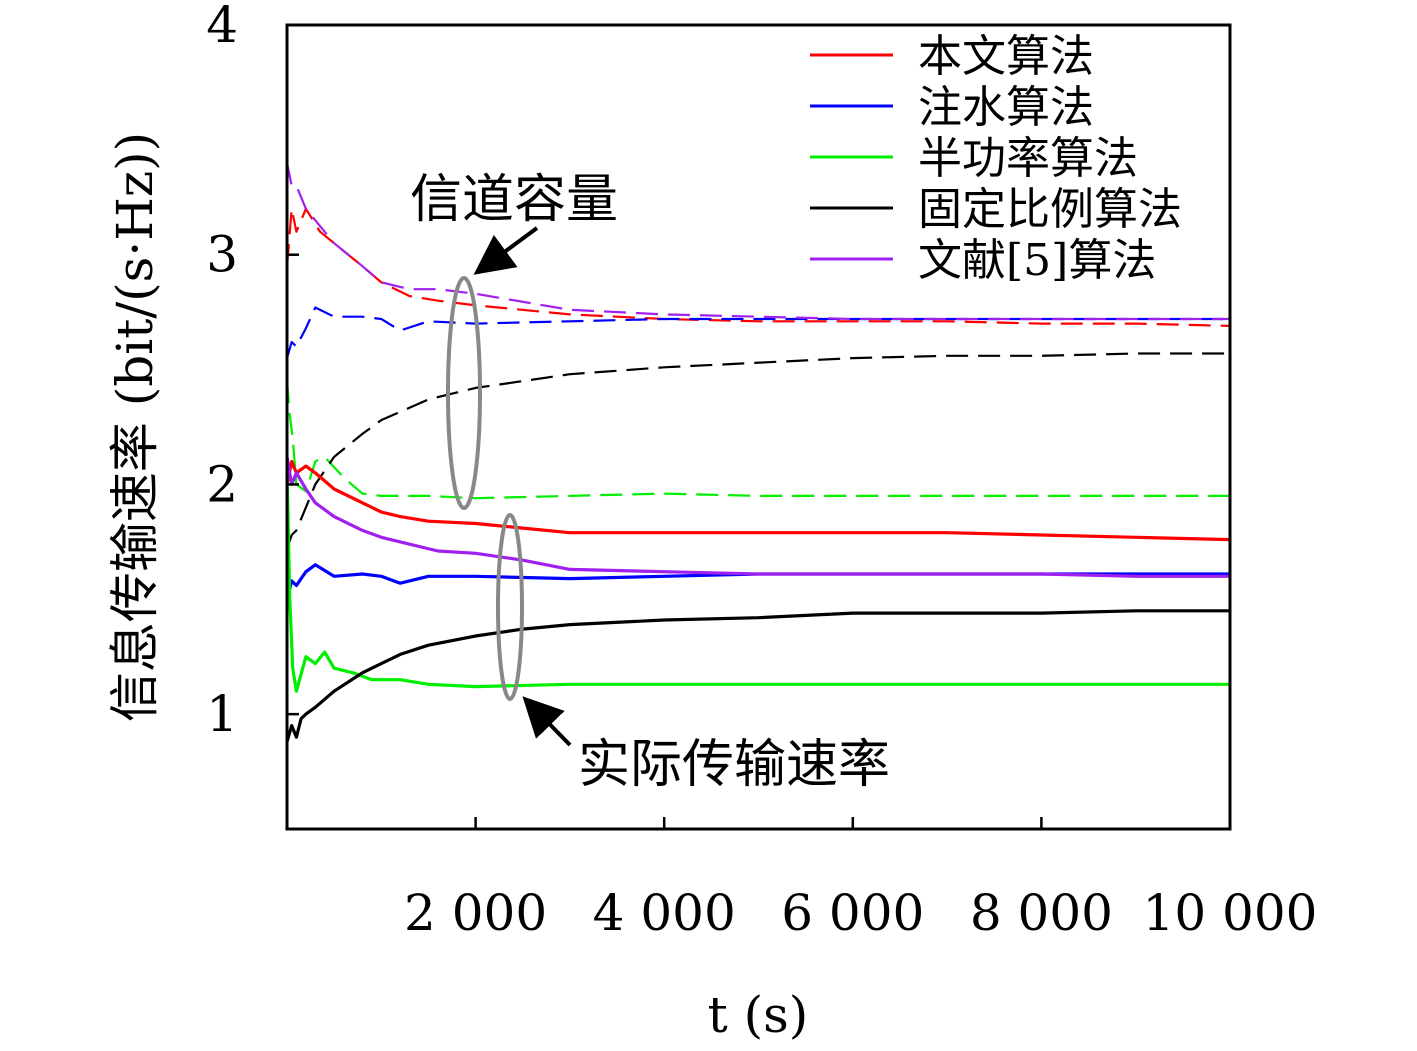 The image size is (1417, 1051). What do you see at coordinates (1028, 158) in the screenshot?
I see `legend-label-2: 半功率算法` at bounding box center [1028, 158].